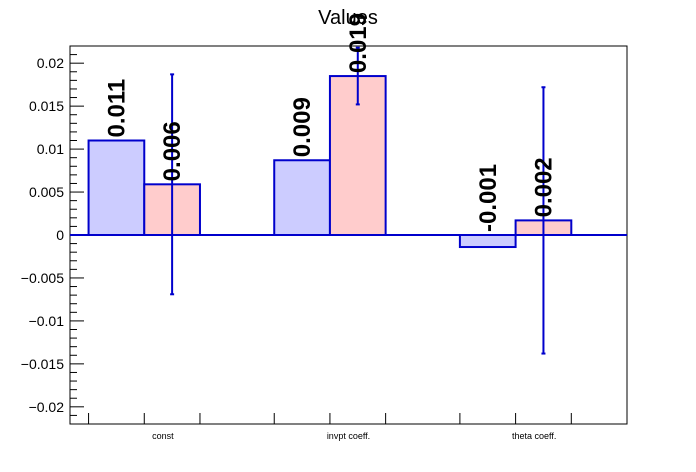 The width and height of the screenshot is (696, 472). I want to click on y-tick-label: −0.02, so click(47, 407).